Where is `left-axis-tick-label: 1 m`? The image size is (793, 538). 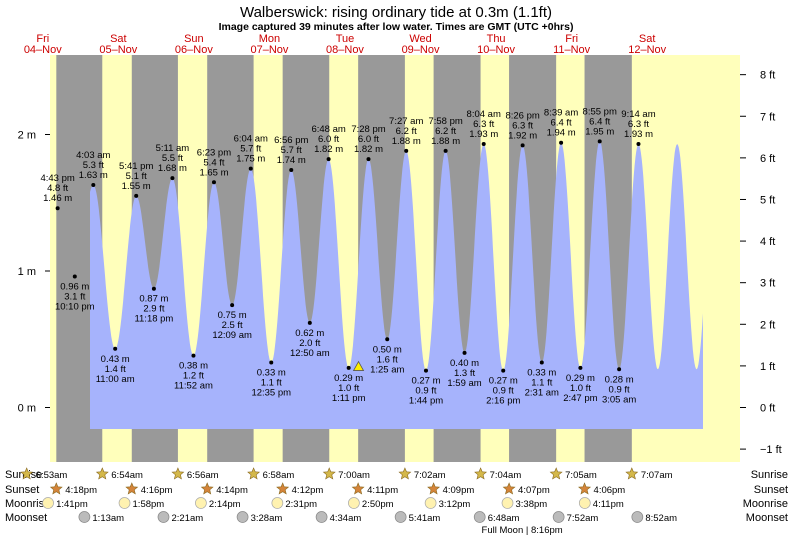 left-axis-tick-label: 1 m is located at coordinates (27, 272).